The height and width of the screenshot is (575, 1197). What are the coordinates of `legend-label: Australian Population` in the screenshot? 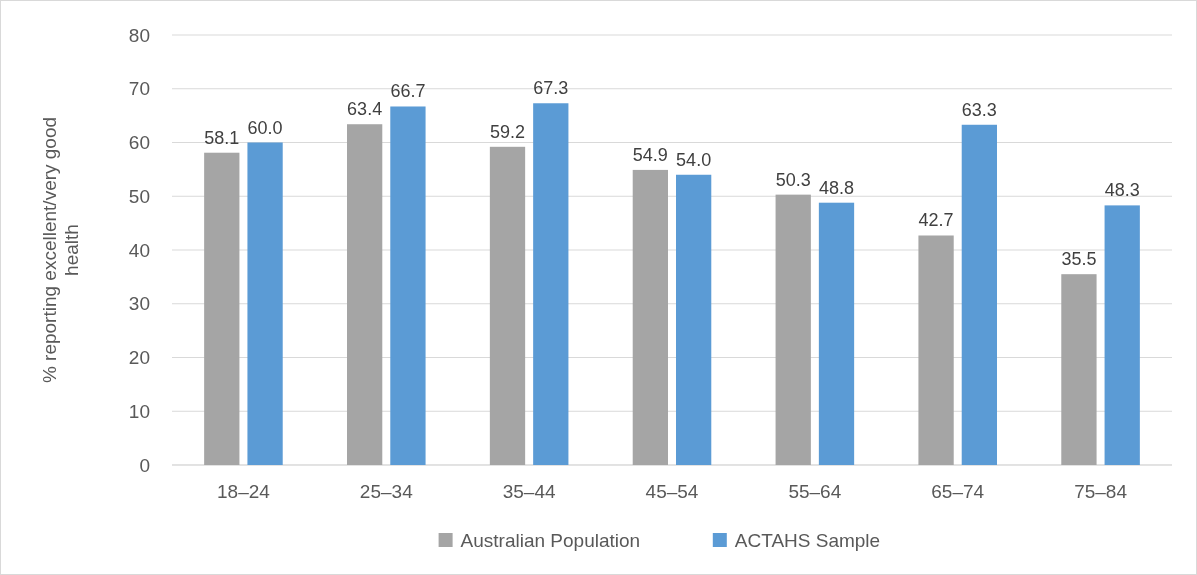 It's located at (550, 540).